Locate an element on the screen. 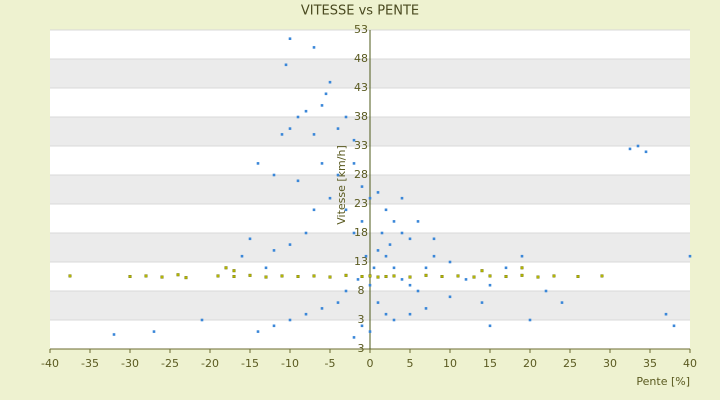 This screenshot has height=400, width=720. x-tick-label: 5 is located at coordinates (410, 363).